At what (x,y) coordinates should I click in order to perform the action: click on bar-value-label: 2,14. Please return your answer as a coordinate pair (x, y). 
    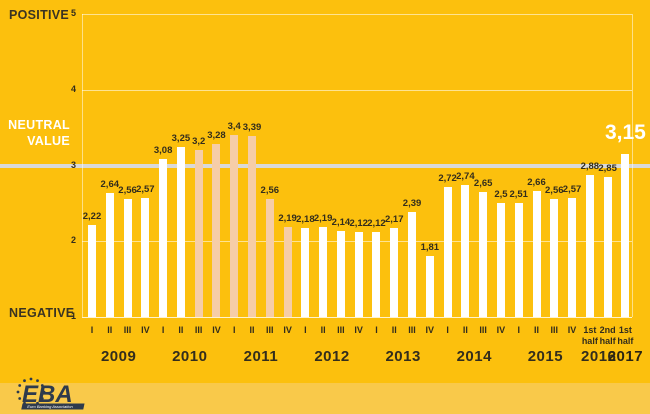
    Looking at the image, I should click on (341, 222).